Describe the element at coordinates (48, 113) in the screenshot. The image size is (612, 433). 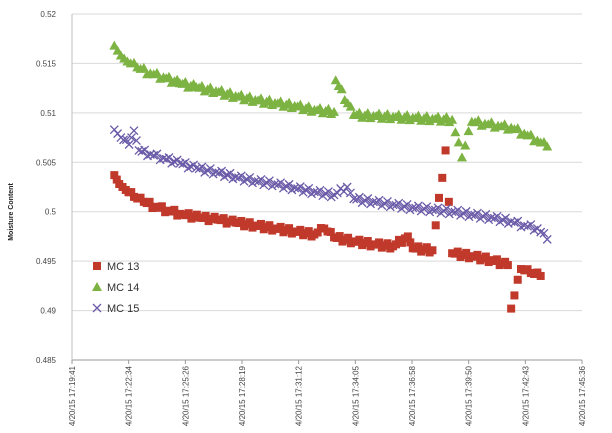
I see `y-tick-label: 0.51` at that location.